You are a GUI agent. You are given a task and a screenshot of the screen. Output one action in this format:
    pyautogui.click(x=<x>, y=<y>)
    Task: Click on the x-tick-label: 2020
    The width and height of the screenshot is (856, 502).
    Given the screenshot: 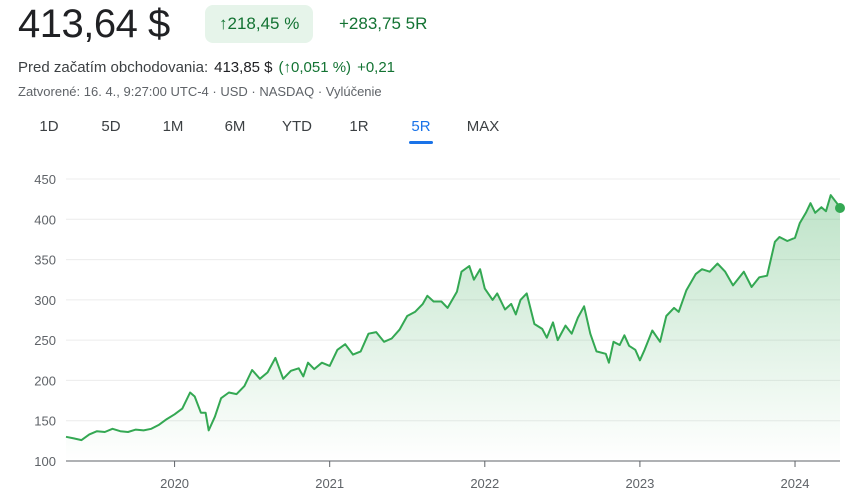 What is the action you would take?
    pyautogui.click(x=174, y=483)
    